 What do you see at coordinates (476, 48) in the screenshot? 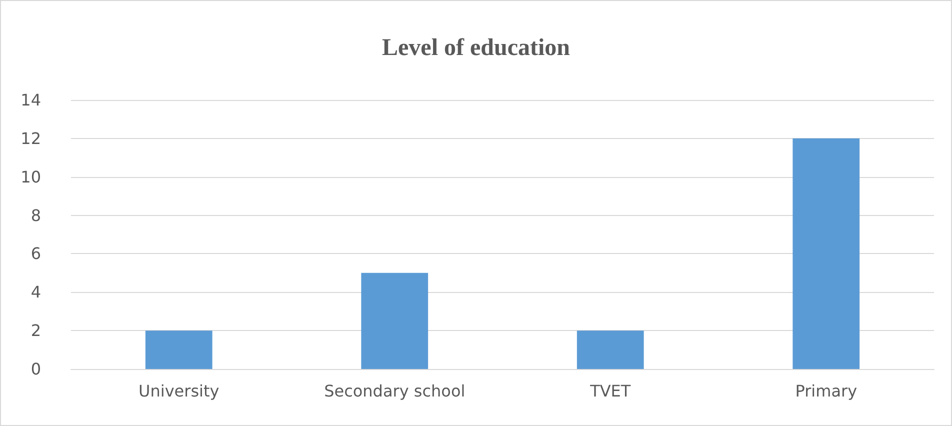
I see `chart-title: Level of education` at bounding box center [476, 48].